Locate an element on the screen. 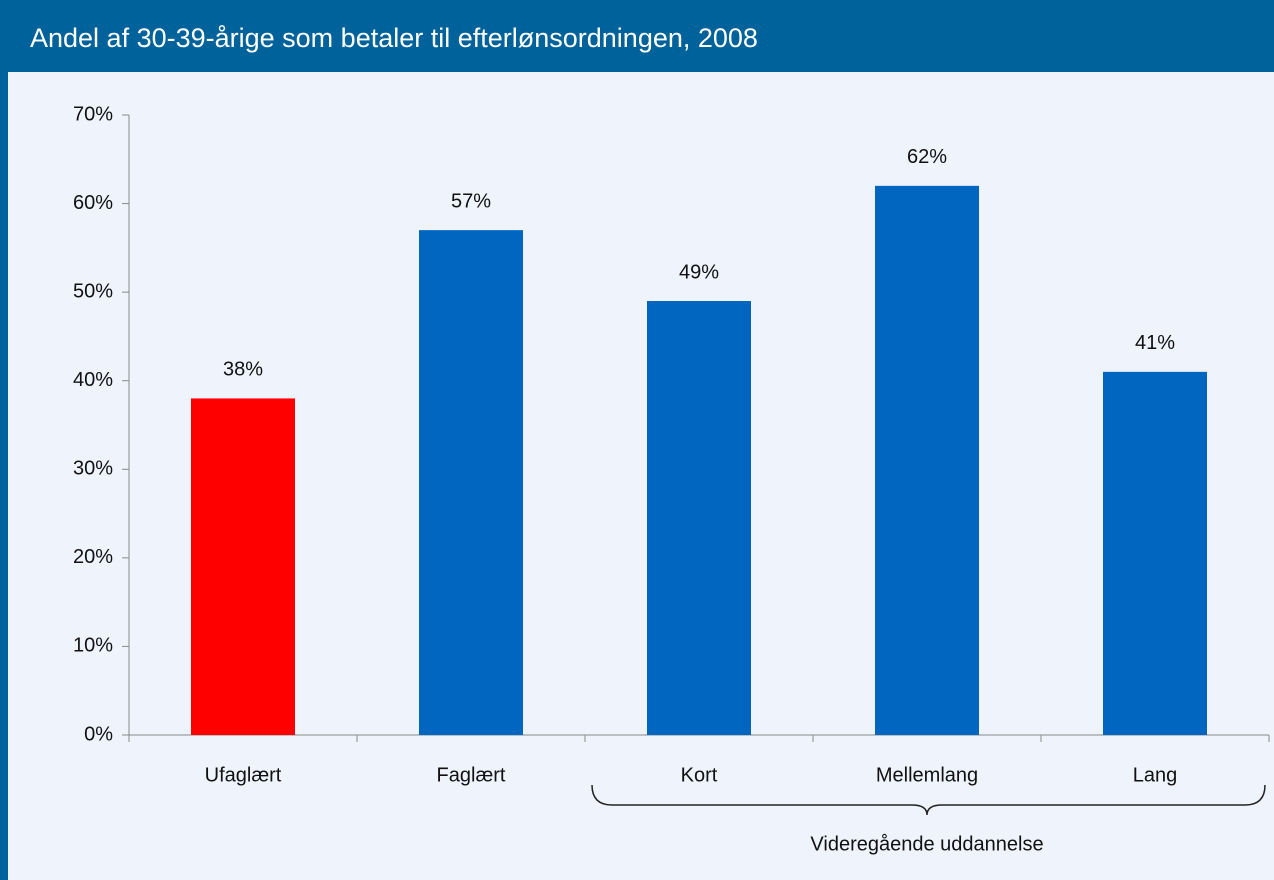 The image size is (1274, 880). value-label: 62% is located at coordinates (927, 157).